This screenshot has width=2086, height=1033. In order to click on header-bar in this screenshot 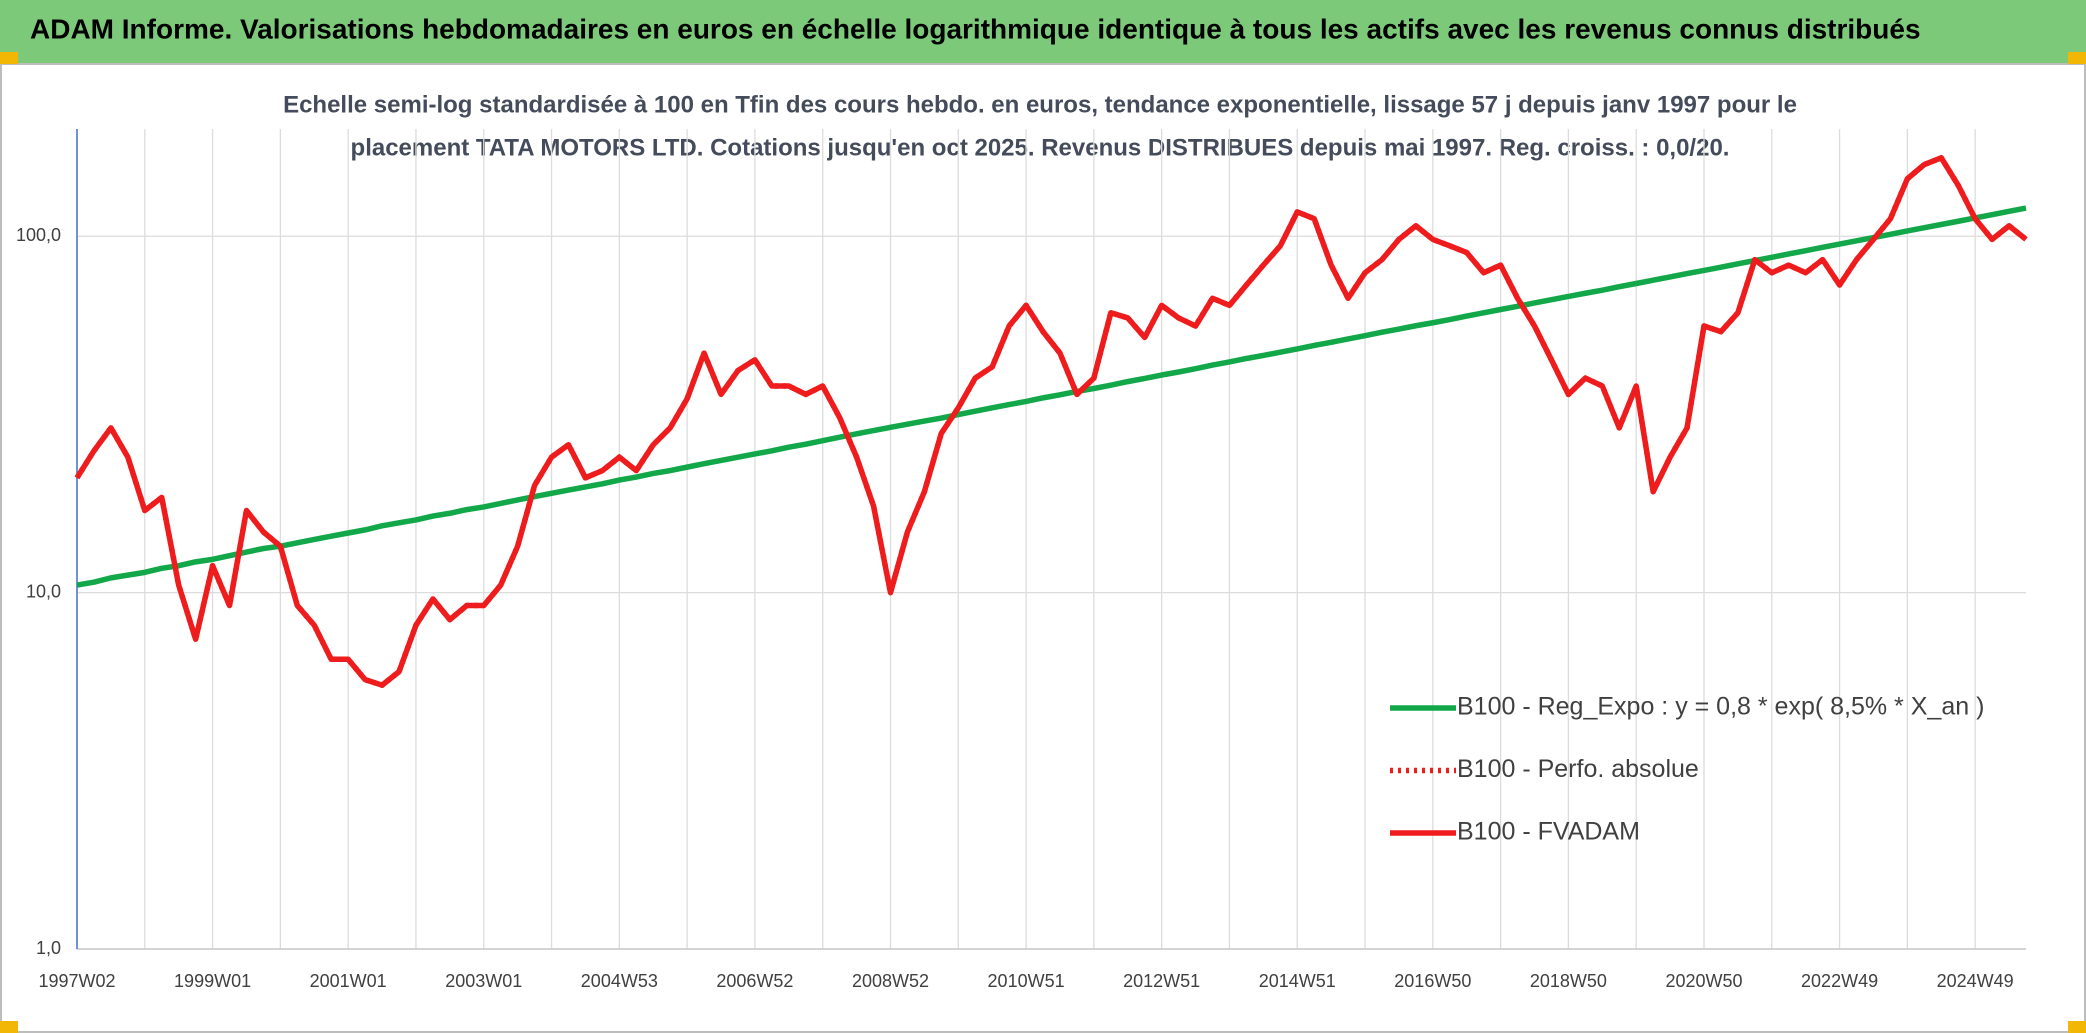, I will do `click(1043, 32)`.